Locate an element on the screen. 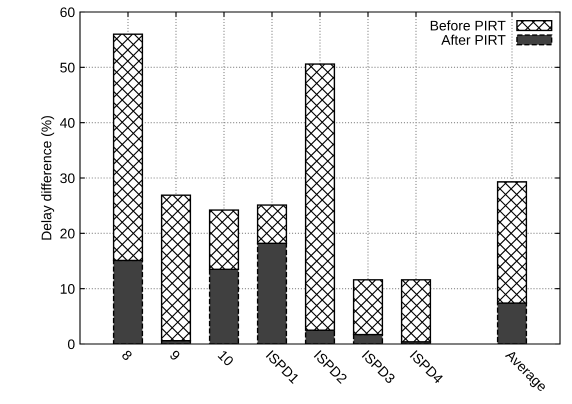 The height and width of the screenshot is (404, 572). y-tick-label: 10 is located at coordinates (67, 289).